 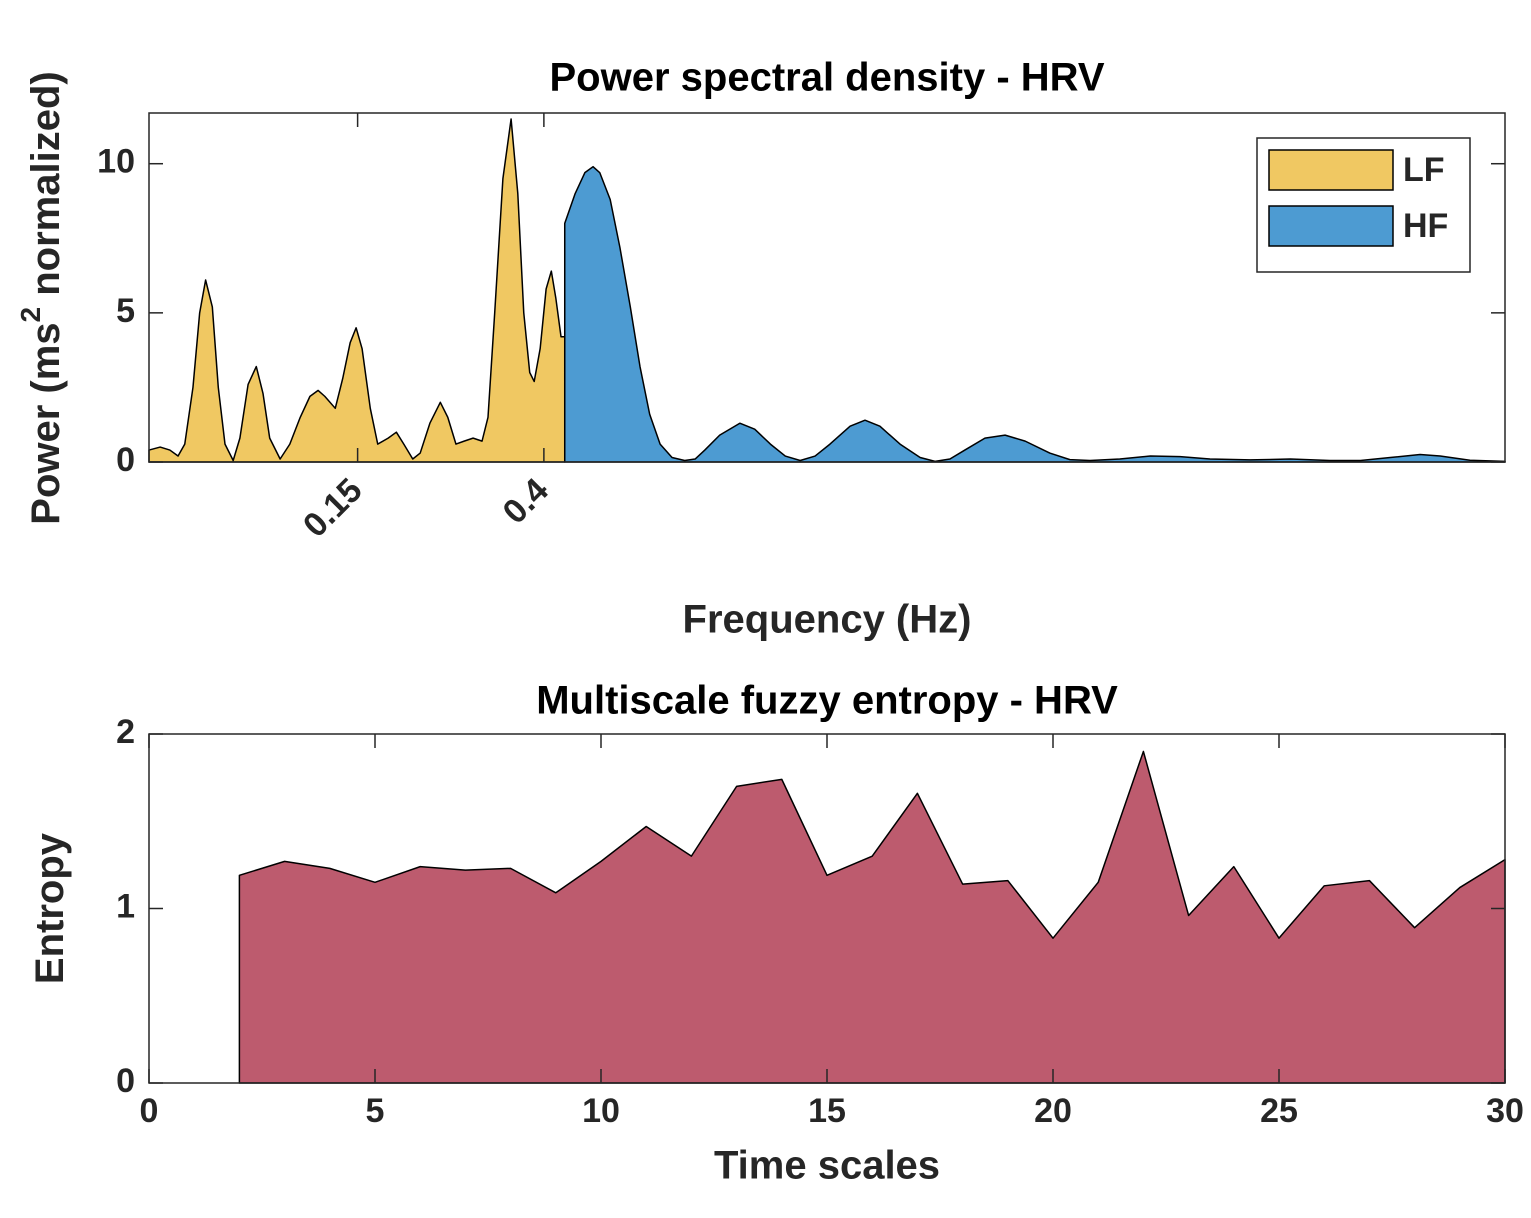 I want to click on chart-title: Multiscale fuzzy entropy - HRV, so click(x=827, y=701).